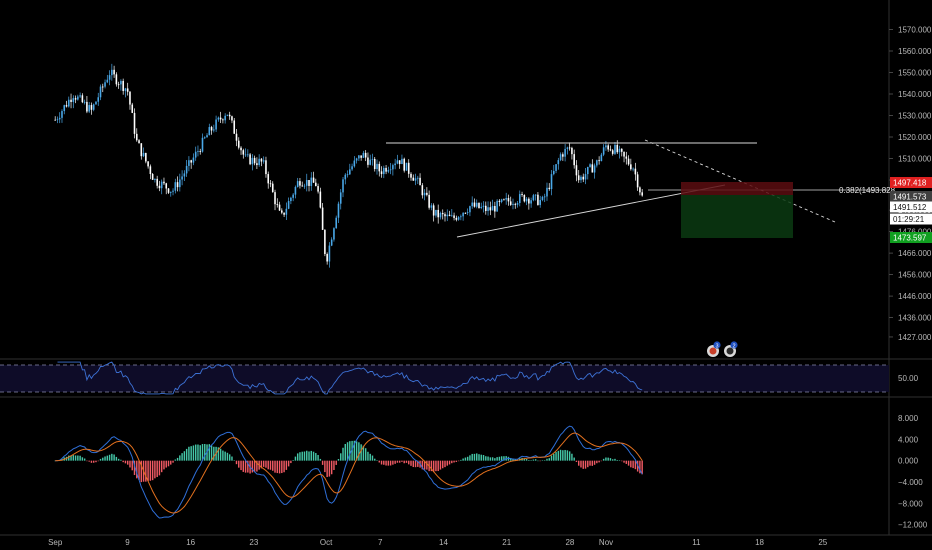 The width and height of the screenshot is (932, 550). Describe the element at coordinates (55, 542) in the screenshot. I see `time-tick-label: Sep` at that location.